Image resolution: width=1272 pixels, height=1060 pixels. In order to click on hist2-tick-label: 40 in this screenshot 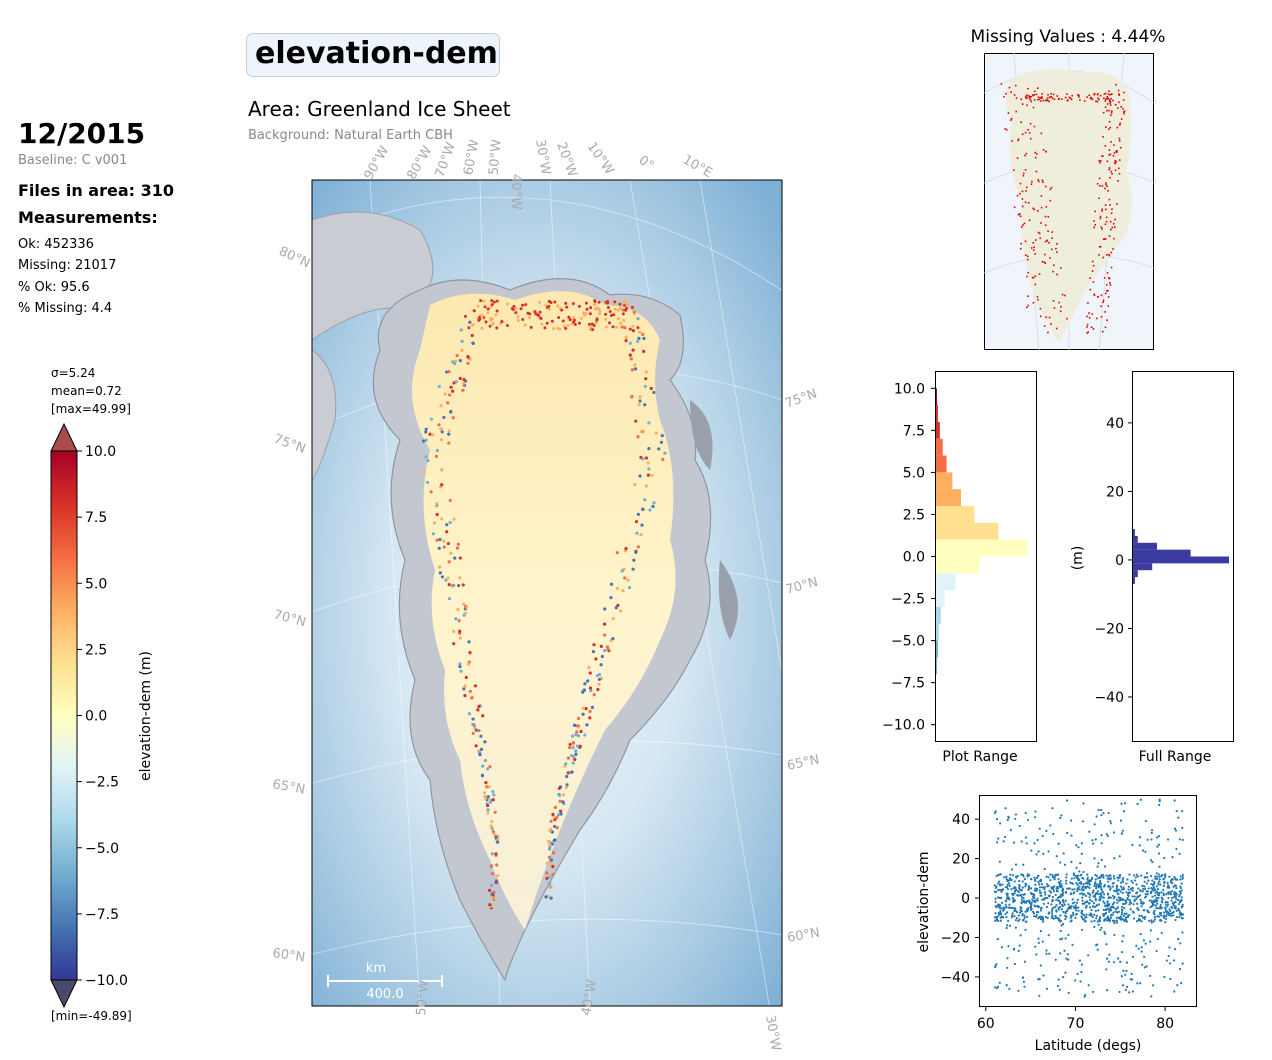, I will do `click(1115, 424)`.